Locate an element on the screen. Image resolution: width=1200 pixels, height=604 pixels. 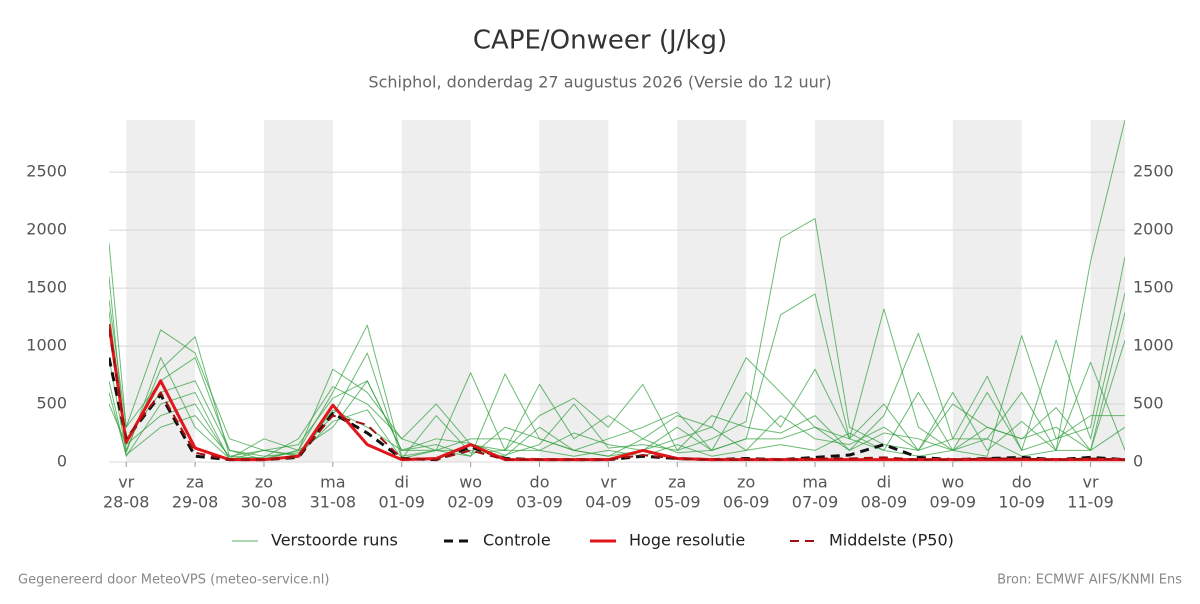
y2-tick-label: 0 is located at coordinates (1138, 461).